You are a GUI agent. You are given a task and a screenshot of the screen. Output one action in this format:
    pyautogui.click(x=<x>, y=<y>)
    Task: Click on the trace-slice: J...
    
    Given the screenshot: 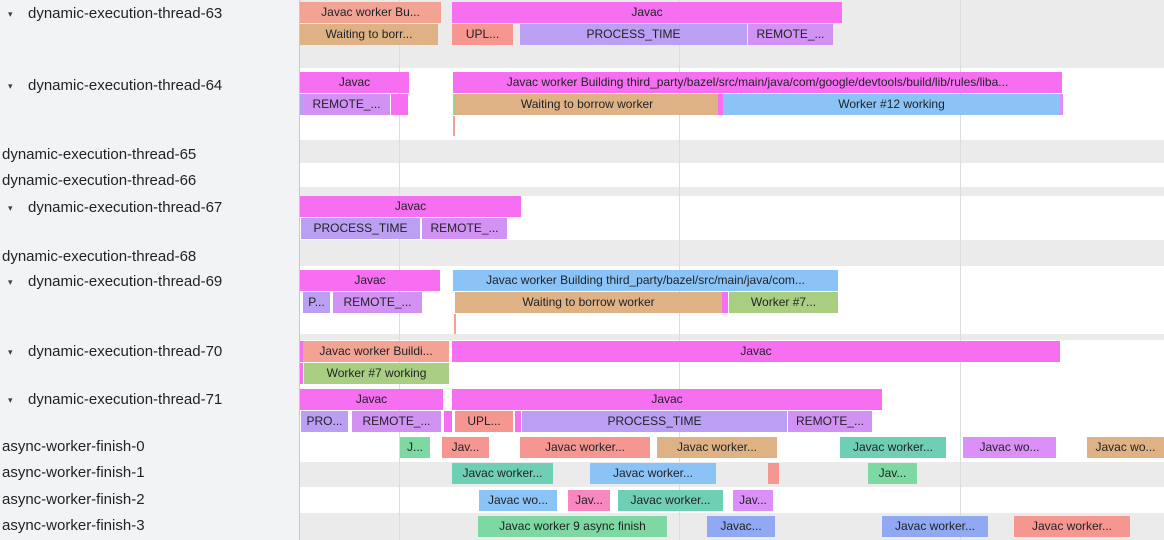 What is the action you would take?
    pyautogui.click(x=415, y=447)
    